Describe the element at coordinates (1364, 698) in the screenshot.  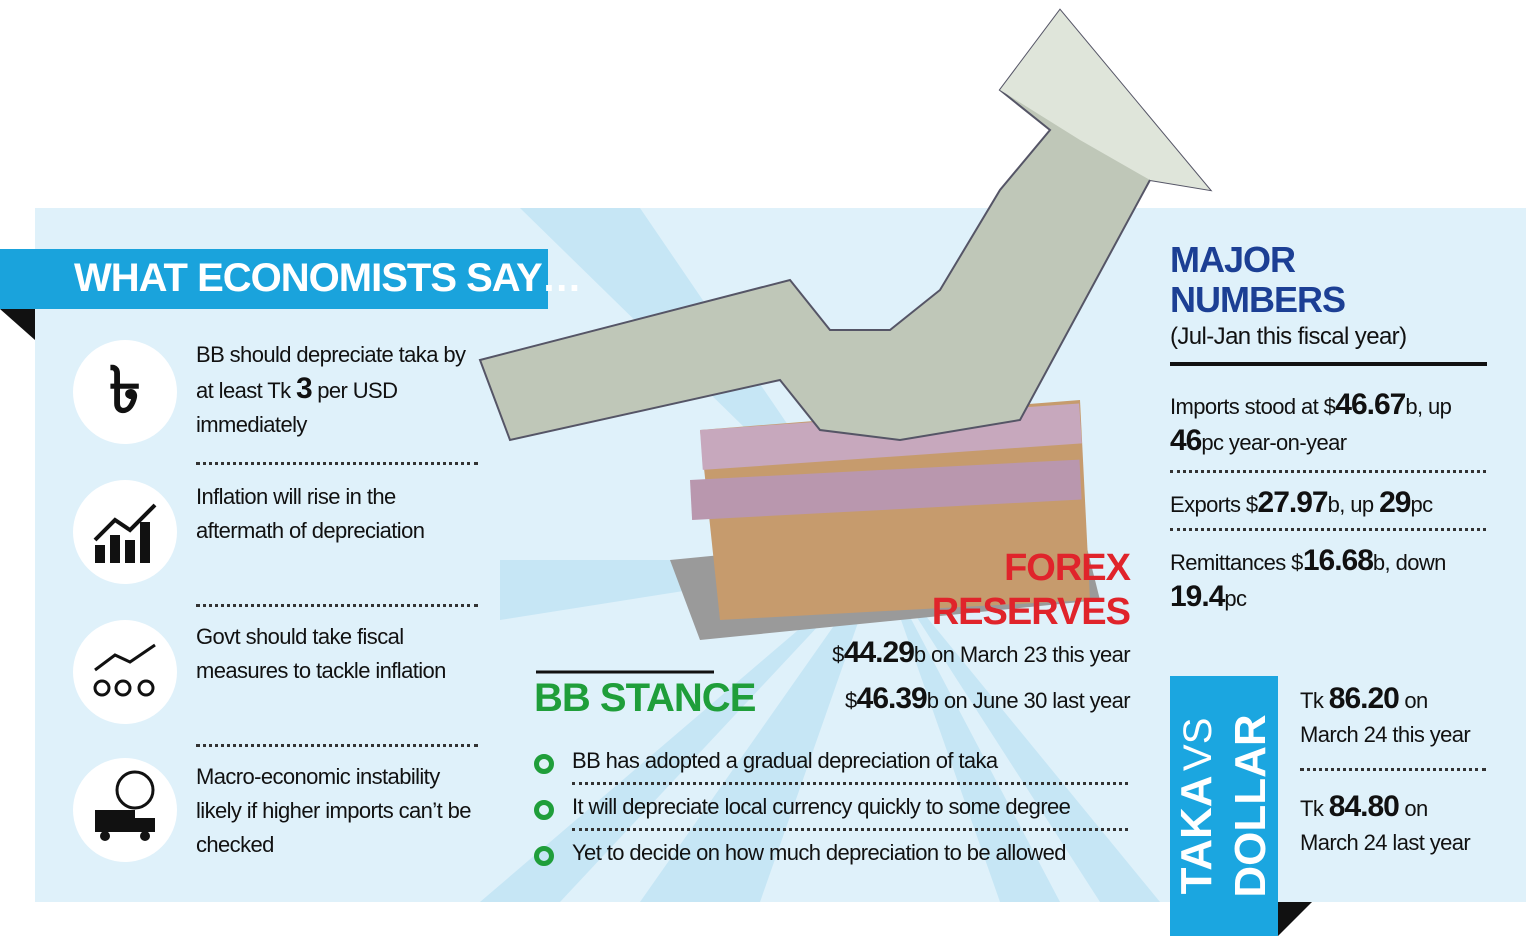
I see `figure: 86.20` at that location.